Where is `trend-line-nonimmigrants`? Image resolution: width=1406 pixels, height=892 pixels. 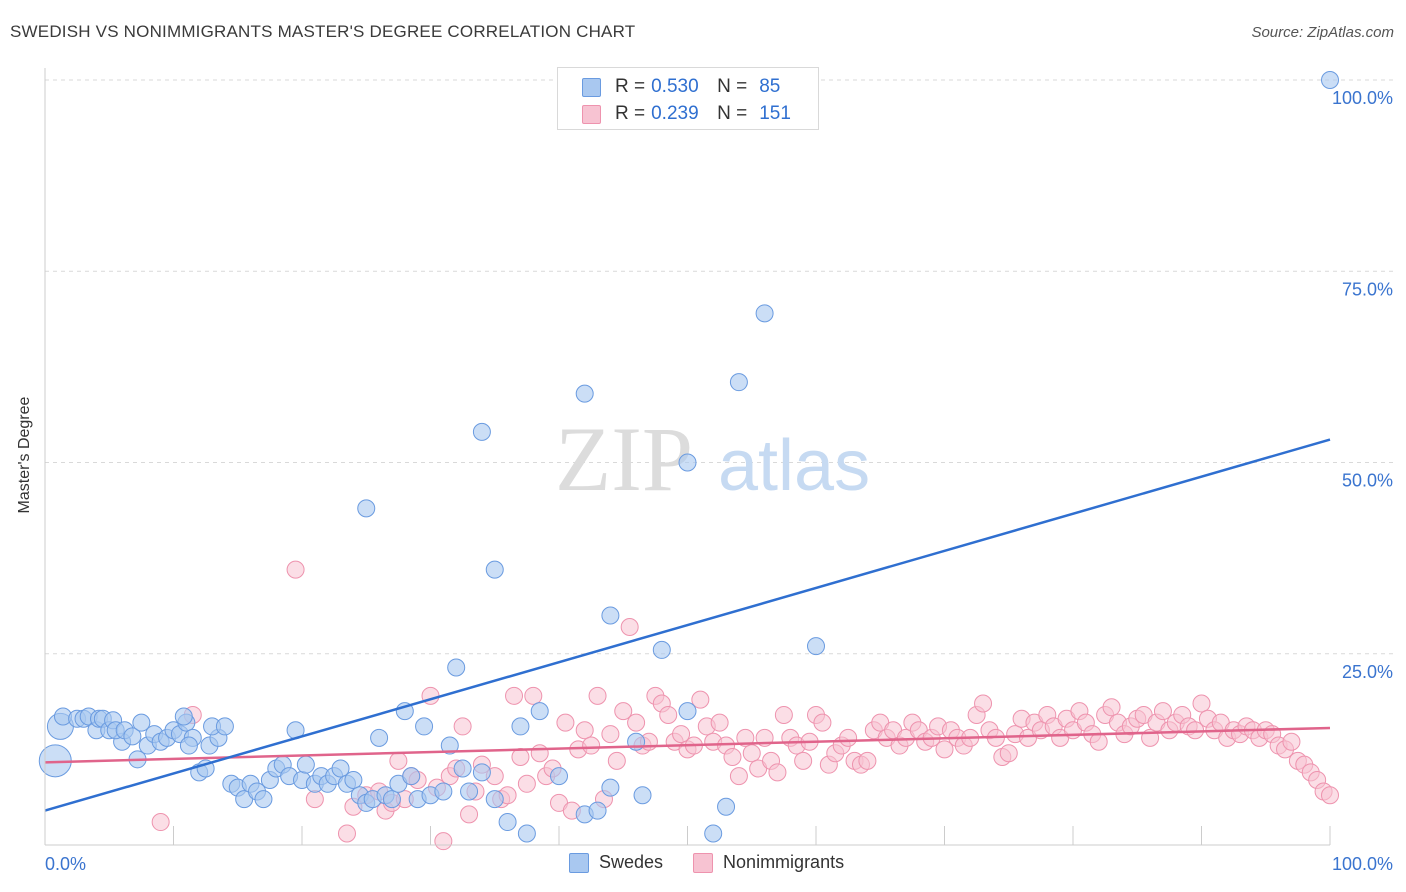
trend-line-nonimmigrants is located at coordinates (687, 745).